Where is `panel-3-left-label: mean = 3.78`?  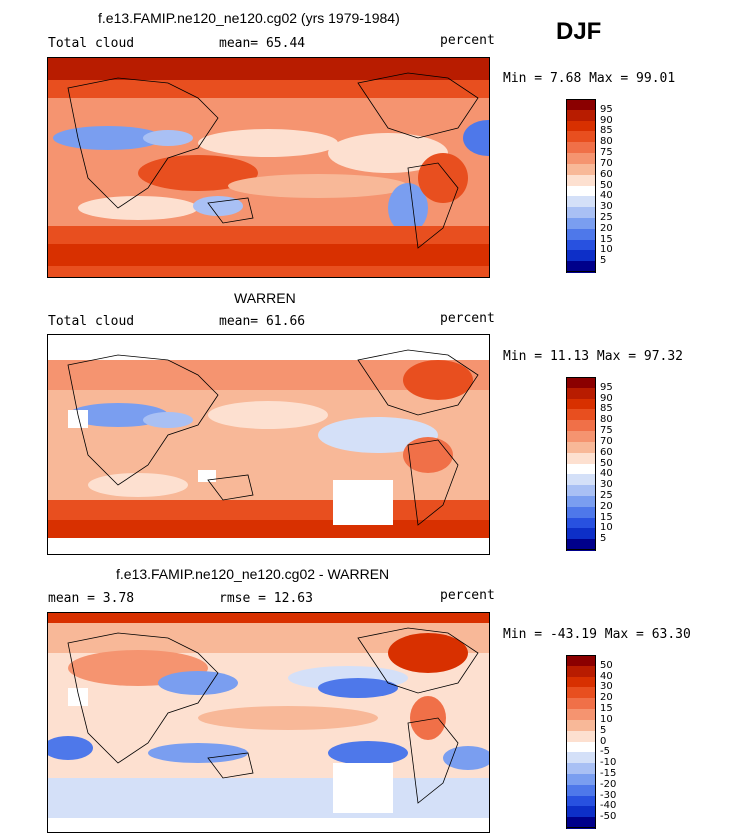
panel-3-left-label: mean = 3.78 is located at coordinates (91, 598).